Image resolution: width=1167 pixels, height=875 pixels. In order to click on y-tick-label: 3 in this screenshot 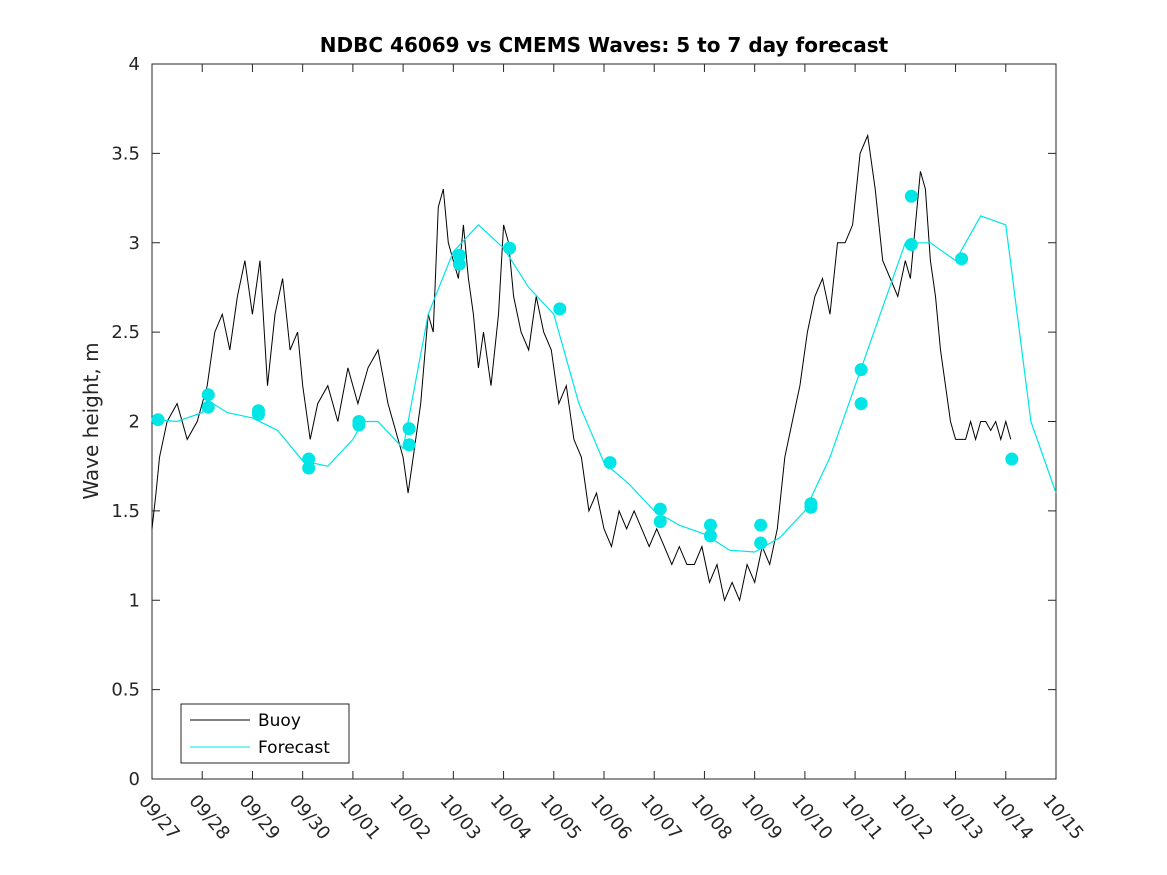, I will do `click(134, 243)`.